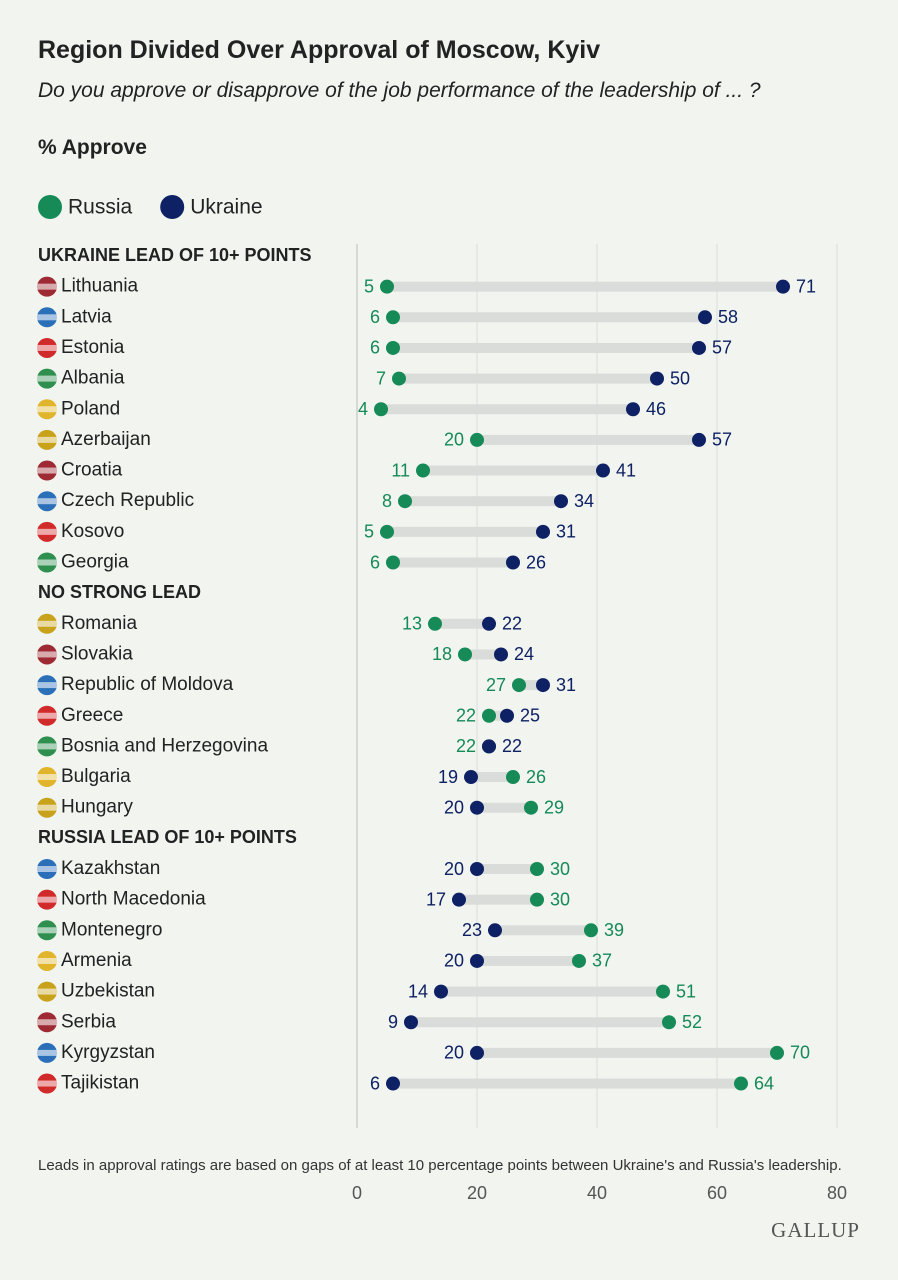 The image size is (898, 1280). Describe the element at coordinates (95, 562) in the screenshot. I see `category-label: Georgia` at that location.